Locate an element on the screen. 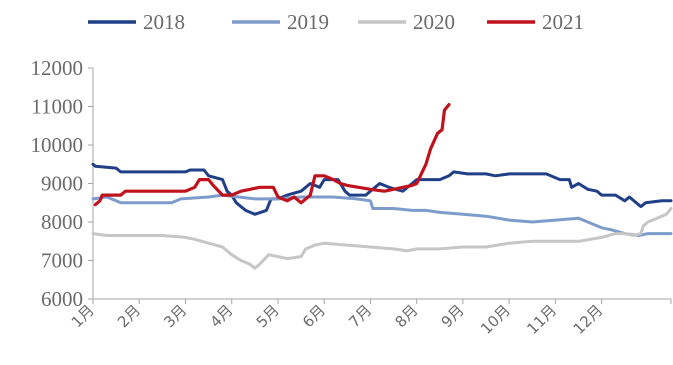 Image resolution: width=673 pixels, height=365 pixels. y-tick-label: 12000 is located at coordinates (57, 68).